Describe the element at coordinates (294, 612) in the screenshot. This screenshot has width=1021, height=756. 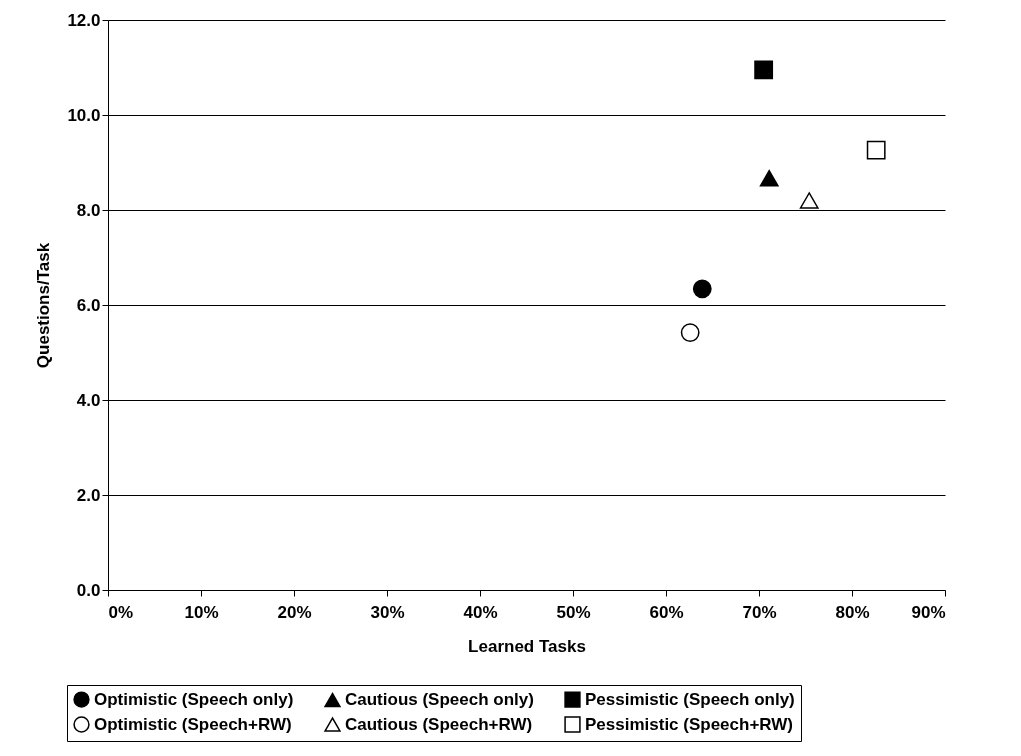
I see `x-tick-label: 20%` at that location.